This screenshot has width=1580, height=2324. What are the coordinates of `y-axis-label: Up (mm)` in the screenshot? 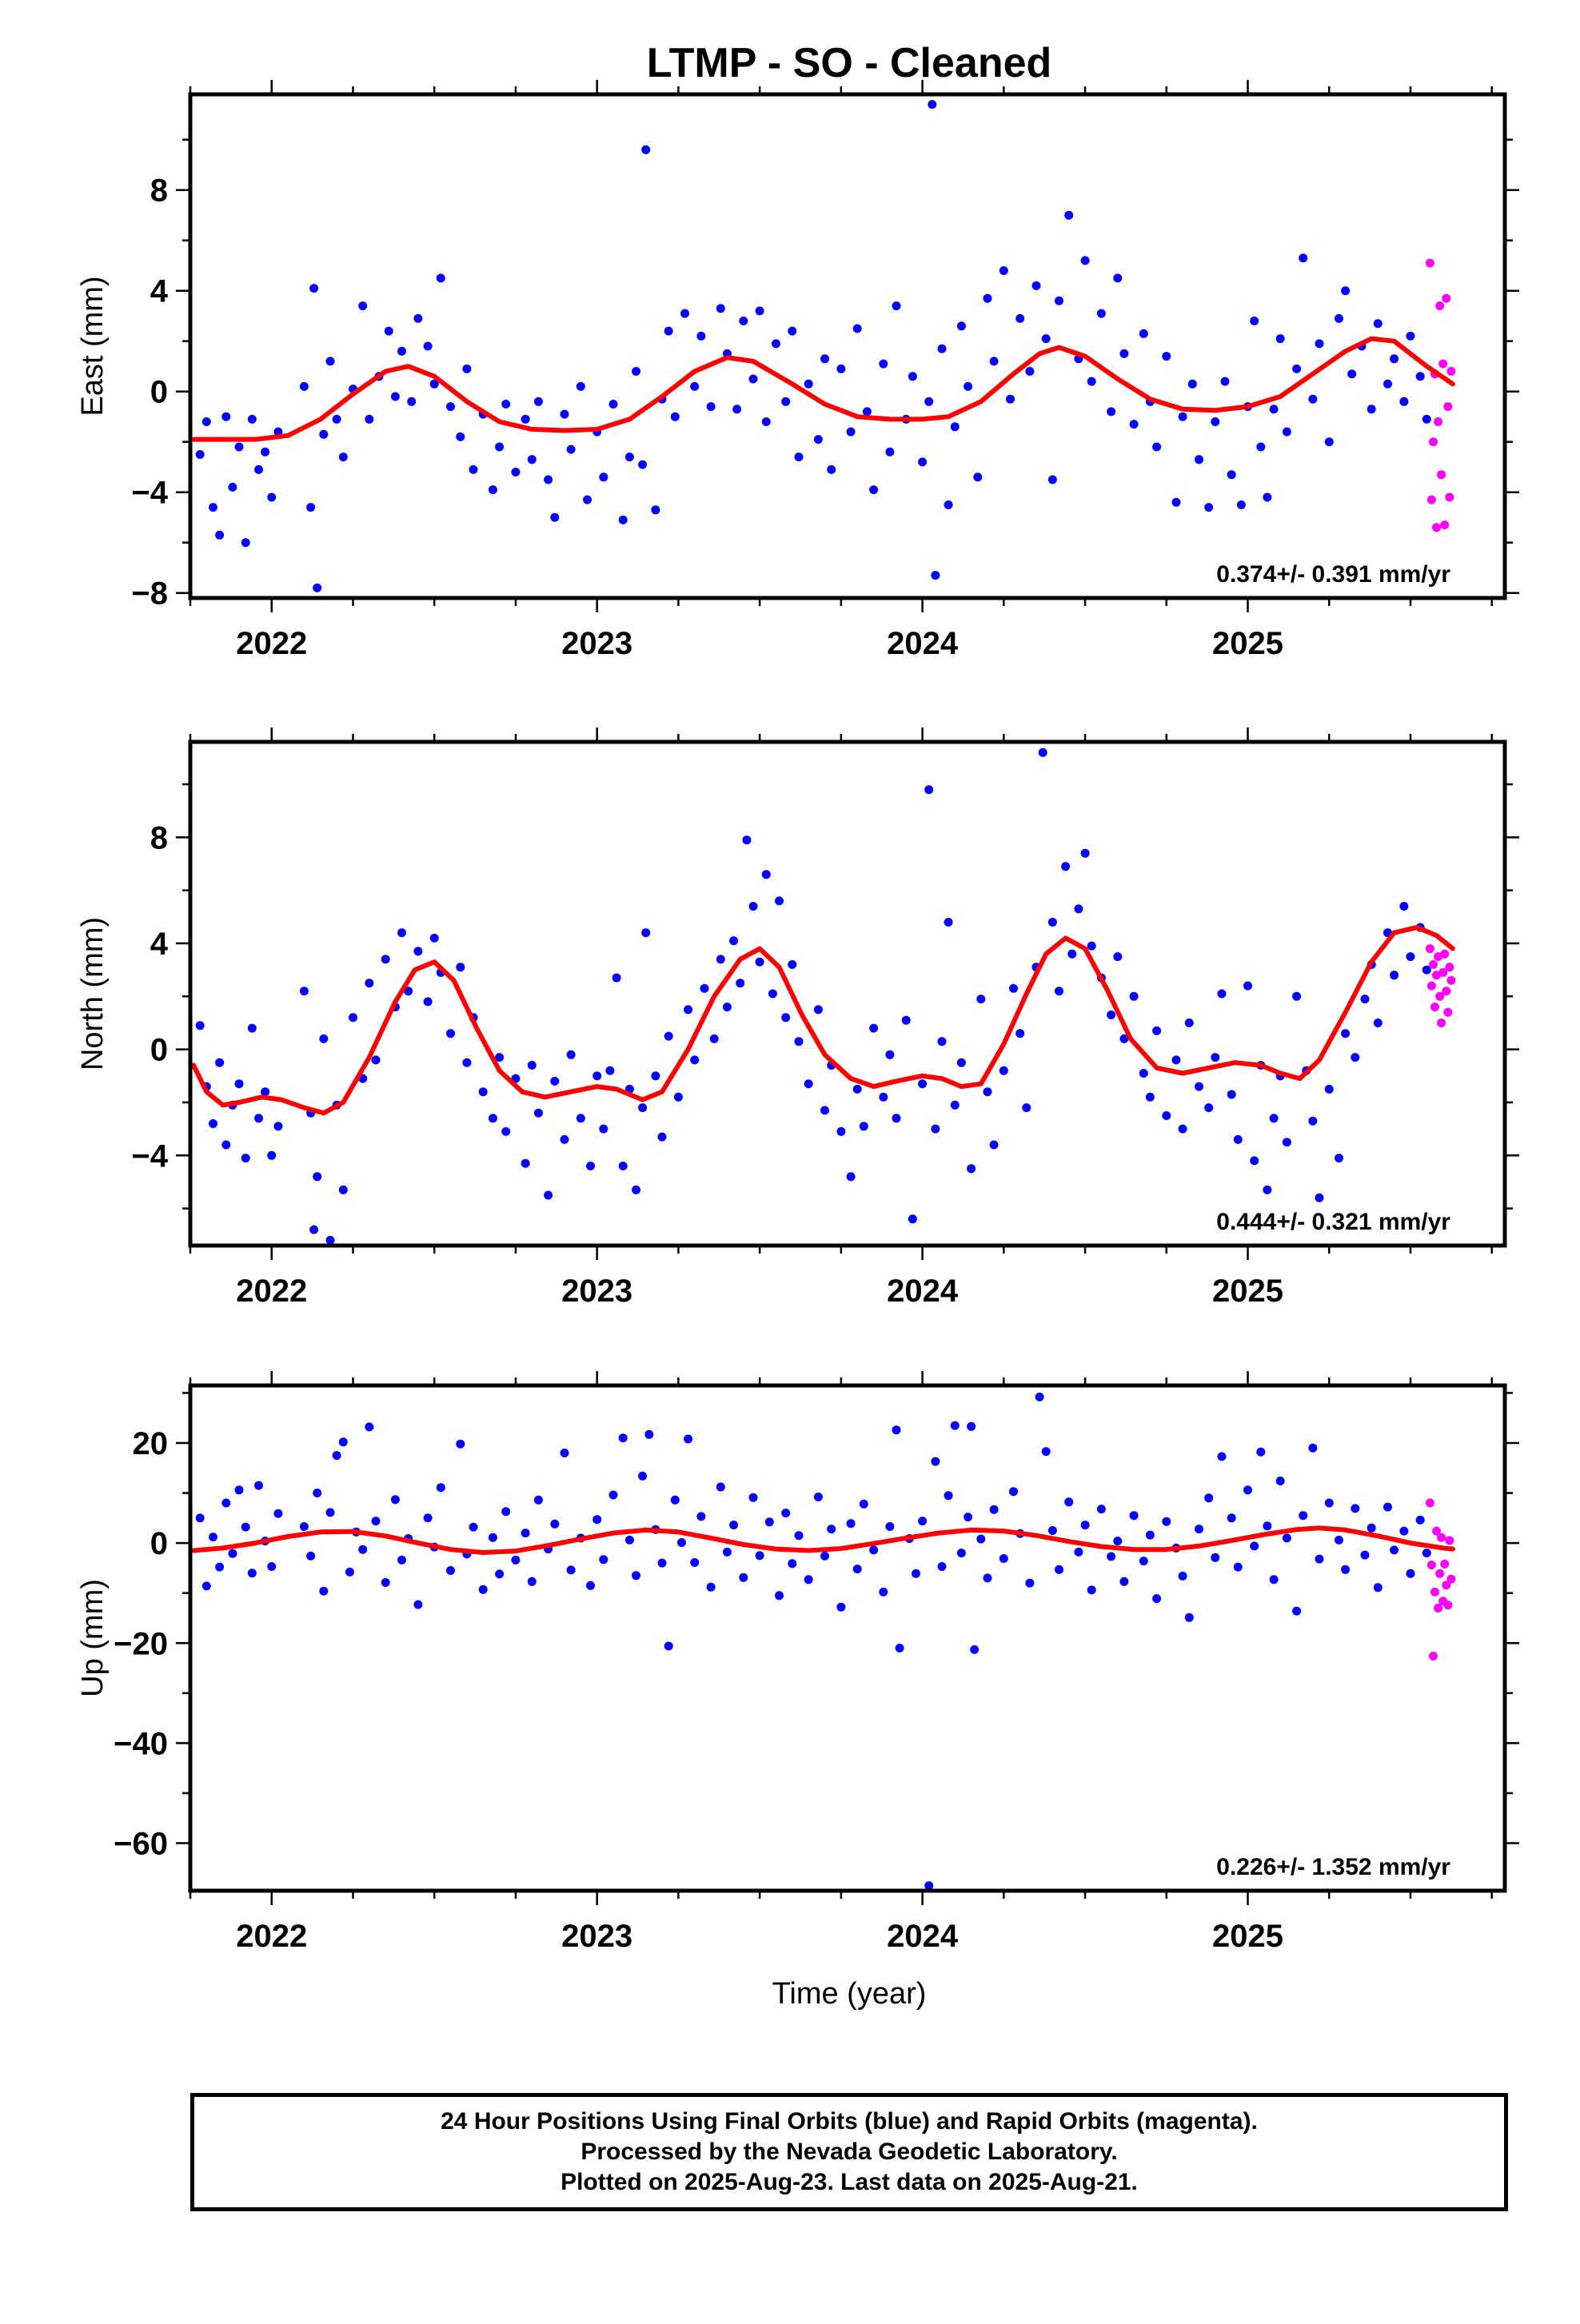 It's located at (93, 1638).